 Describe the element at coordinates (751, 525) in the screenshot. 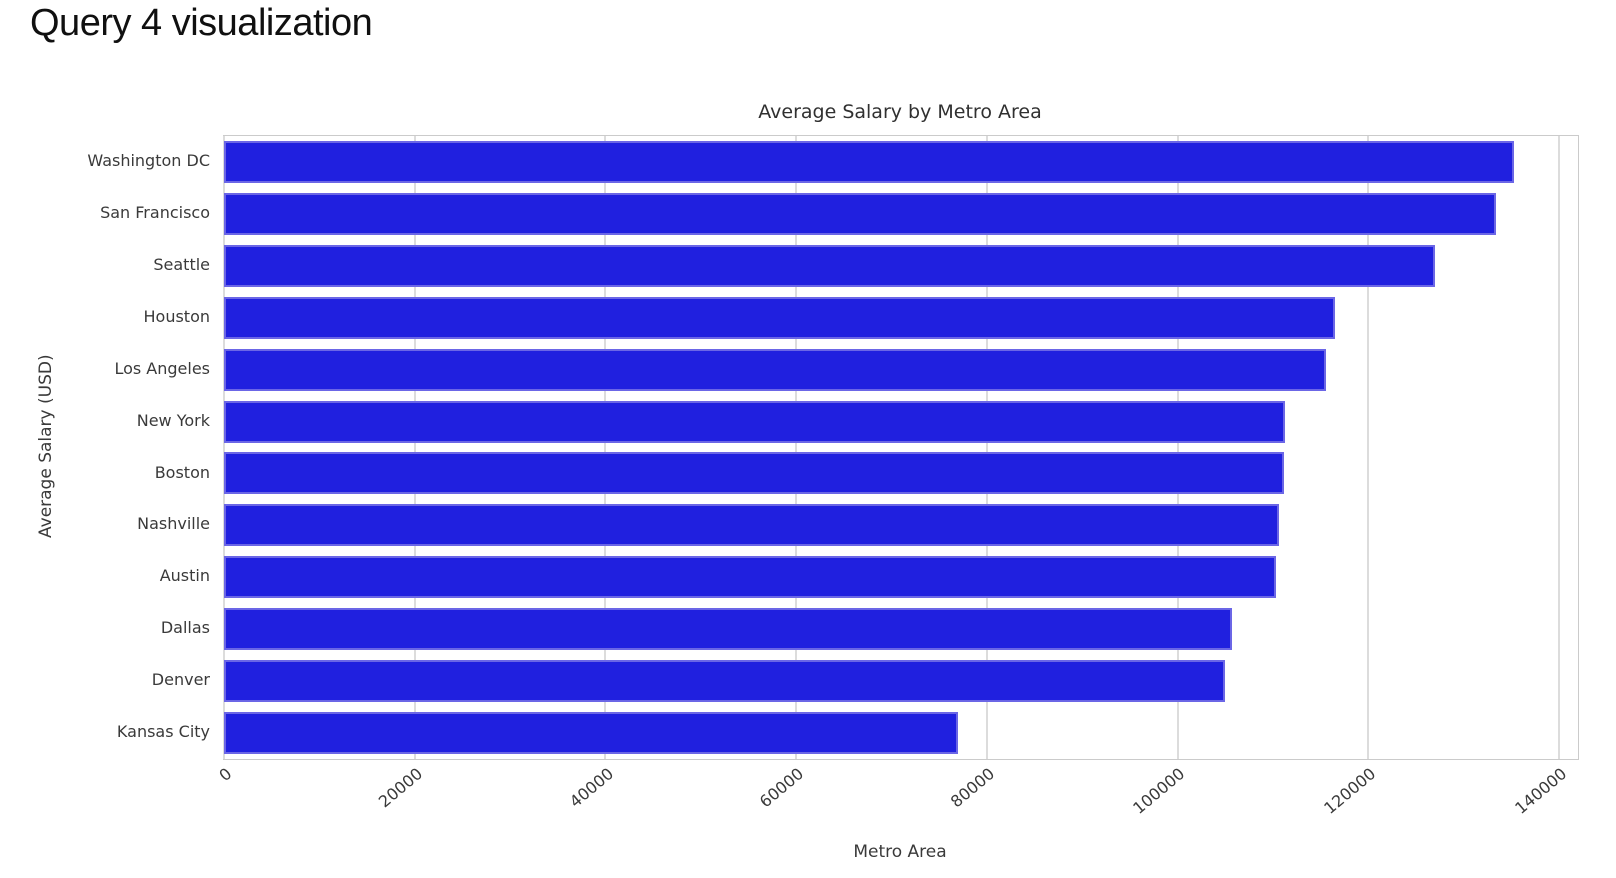

I see `bar-nashville` at that location.